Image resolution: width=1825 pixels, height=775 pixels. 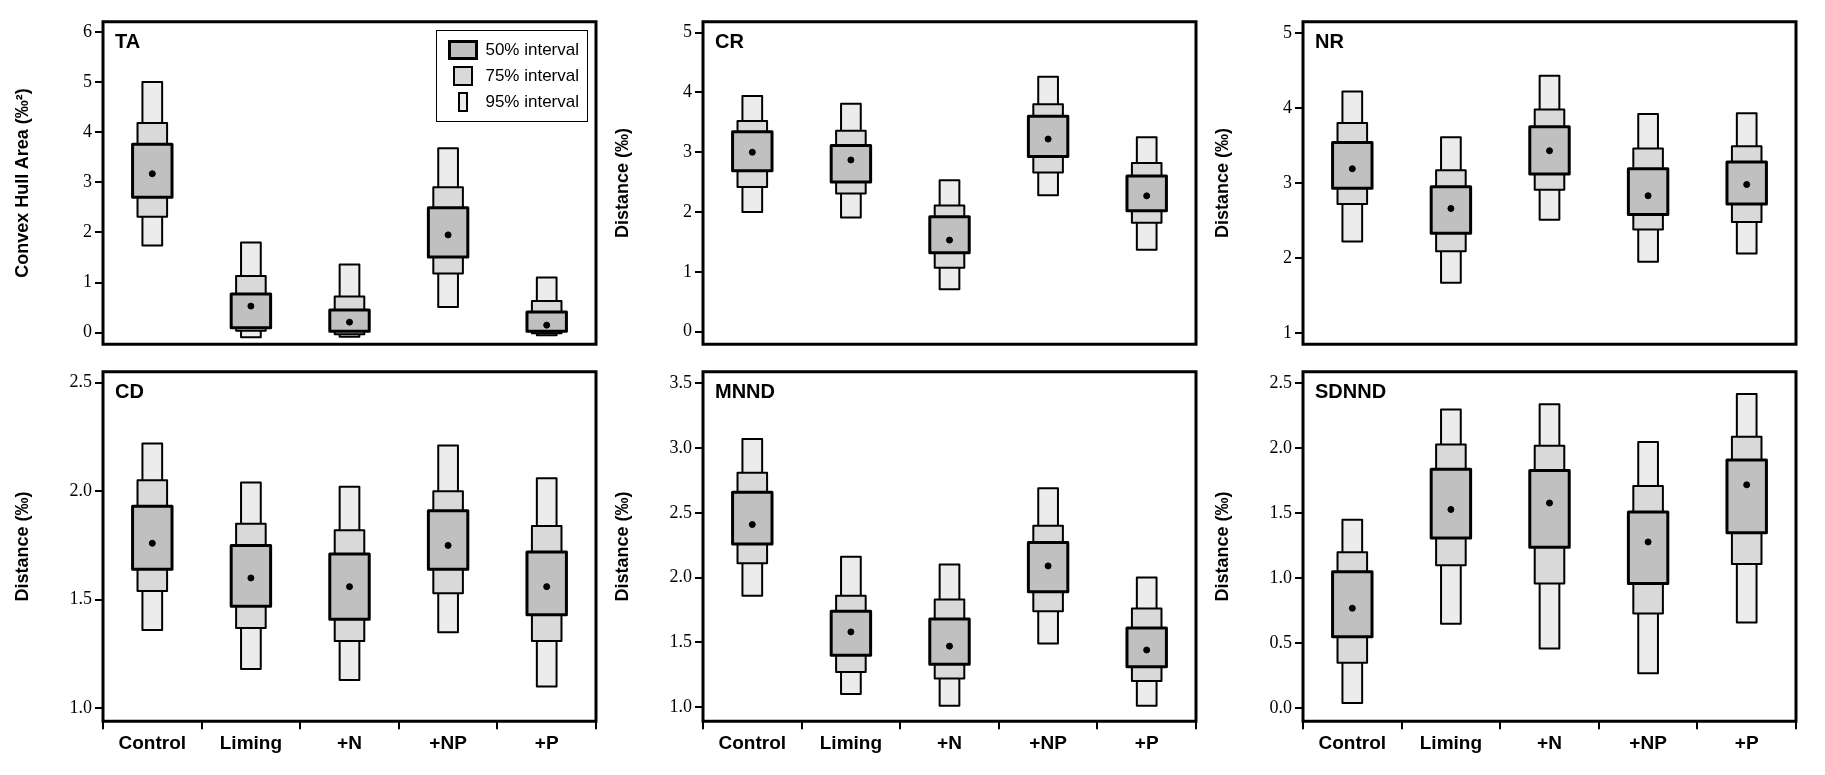 I want to click on chart-title: CD, so click(x=129, y=391).